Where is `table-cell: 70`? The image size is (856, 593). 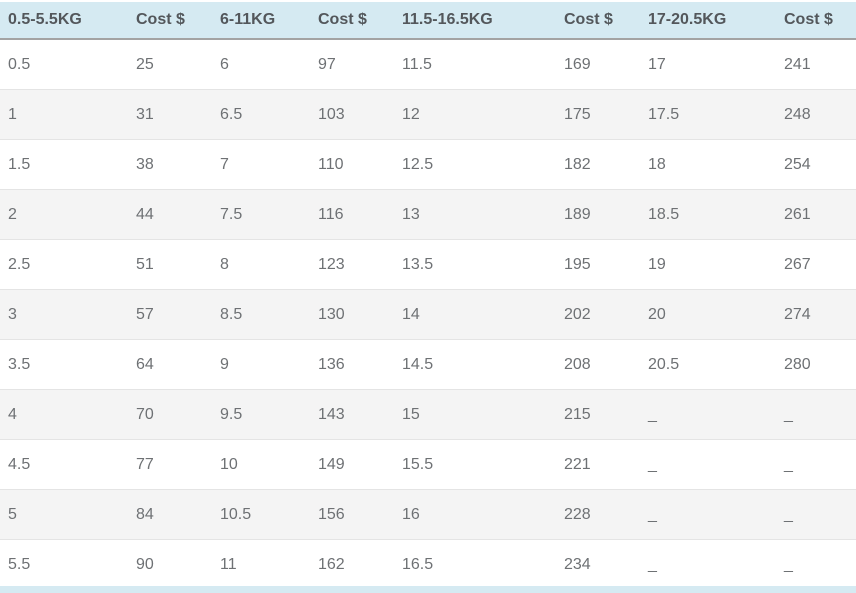
table-cell: 70 is located at coordinates (170, 414).